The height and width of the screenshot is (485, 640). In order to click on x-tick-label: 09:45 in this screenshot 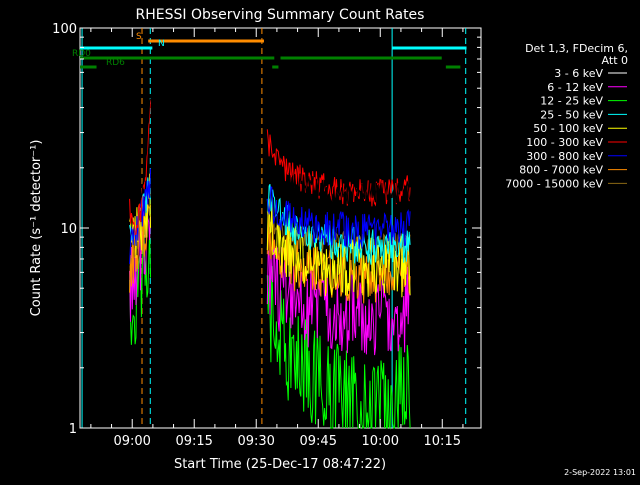, I will do `click(318, 441)`.